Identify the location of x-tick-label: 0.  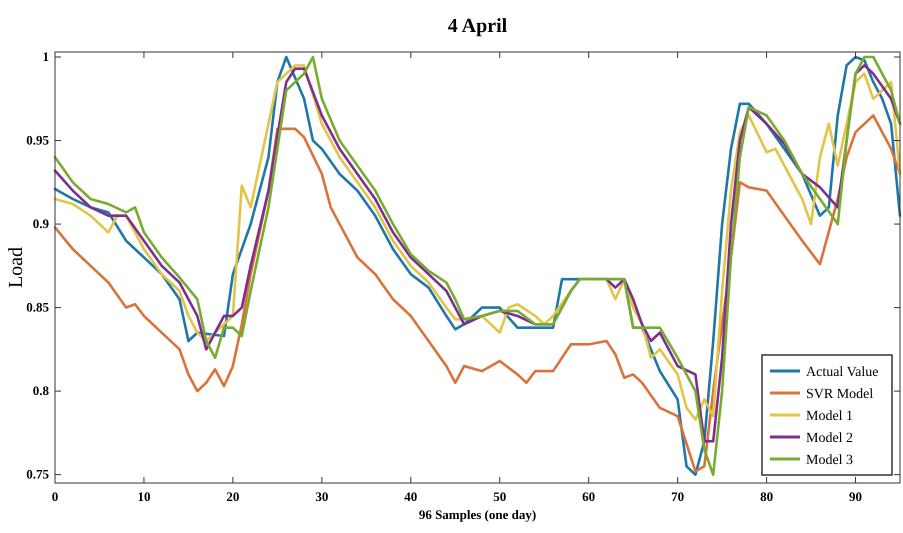
(55, 496).